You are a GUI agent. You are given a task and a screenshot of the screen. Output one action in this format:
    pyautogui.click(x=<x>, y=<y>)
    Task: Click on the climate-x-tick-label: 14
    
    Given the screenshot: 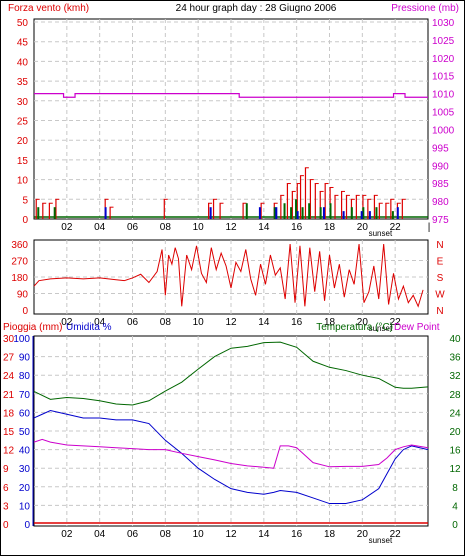 What is the action you would take?
    pyautogui.click(x=264, y=534)
    